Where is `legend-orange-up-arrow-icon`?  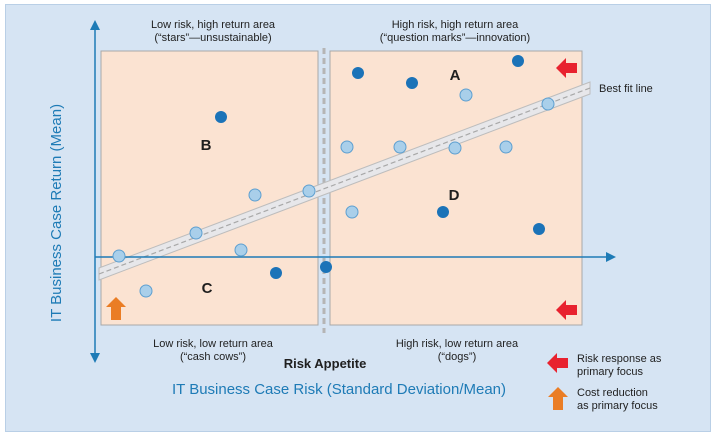
legend-orange-up-arrow-icon is located at coordinates (558, 398).